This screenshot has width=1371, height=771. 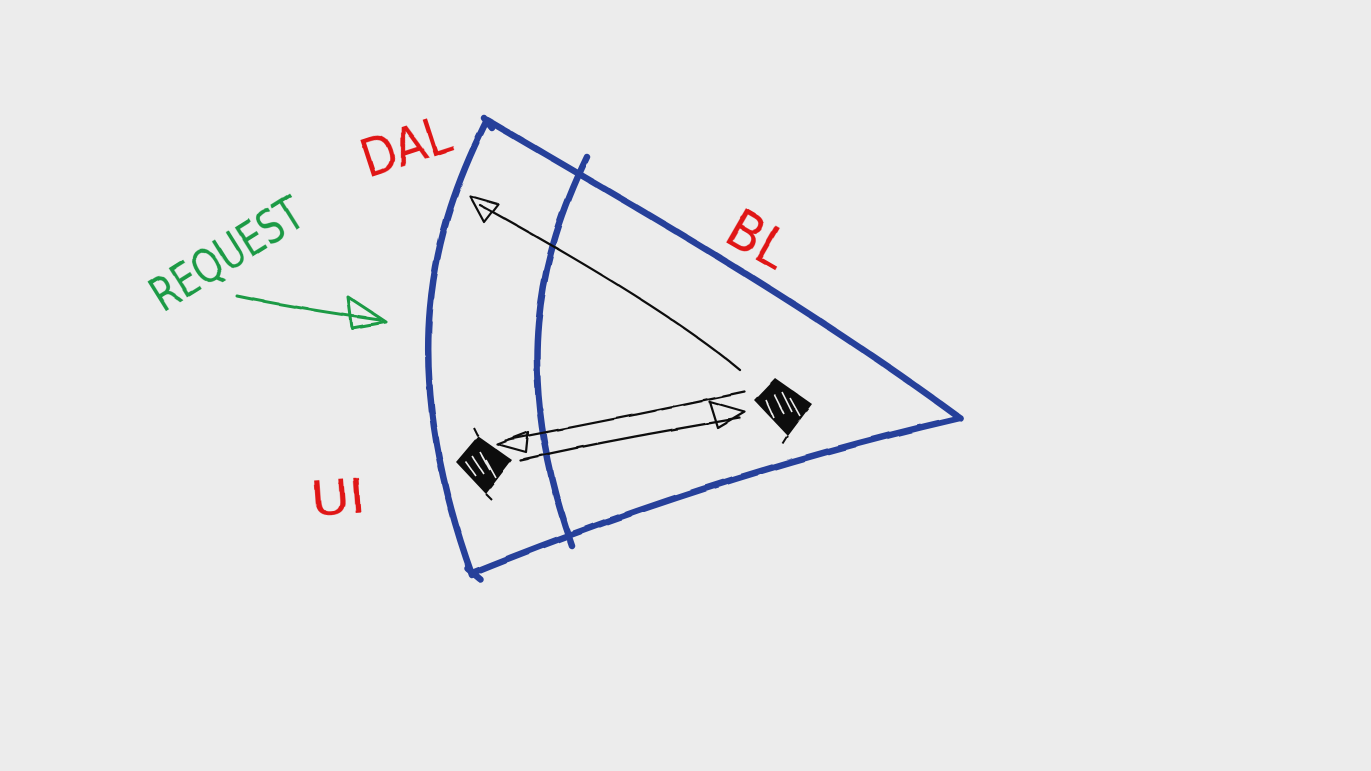 I want to click on arrow-ui-to-bl, so click(x=630, y=439).